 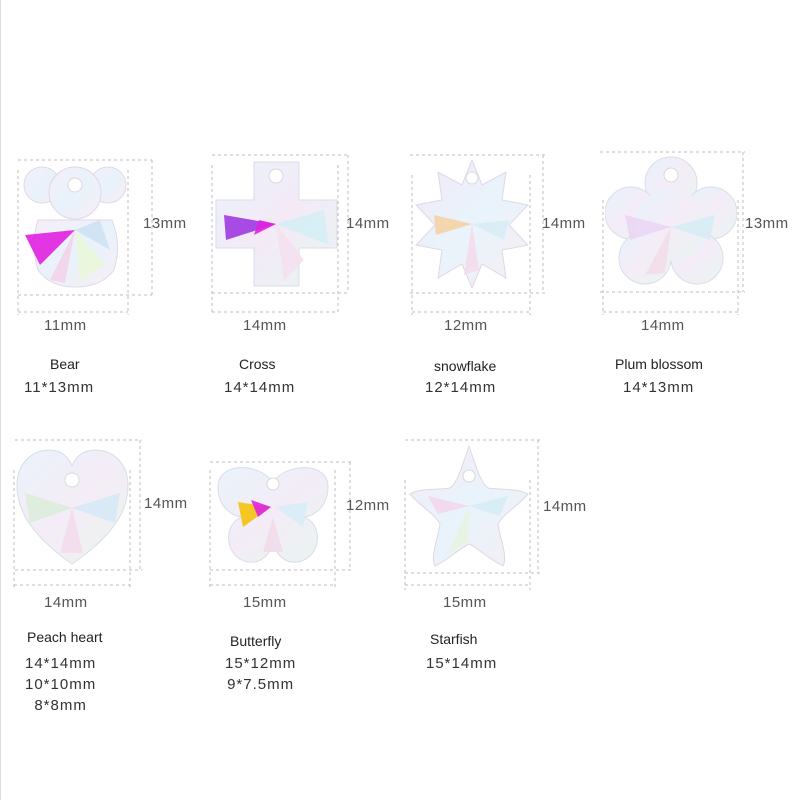 What do you see at coordinates (273, 515) in the screenshot?
I see `butterfly-crystal-icon` at bounding box center [273, 515].